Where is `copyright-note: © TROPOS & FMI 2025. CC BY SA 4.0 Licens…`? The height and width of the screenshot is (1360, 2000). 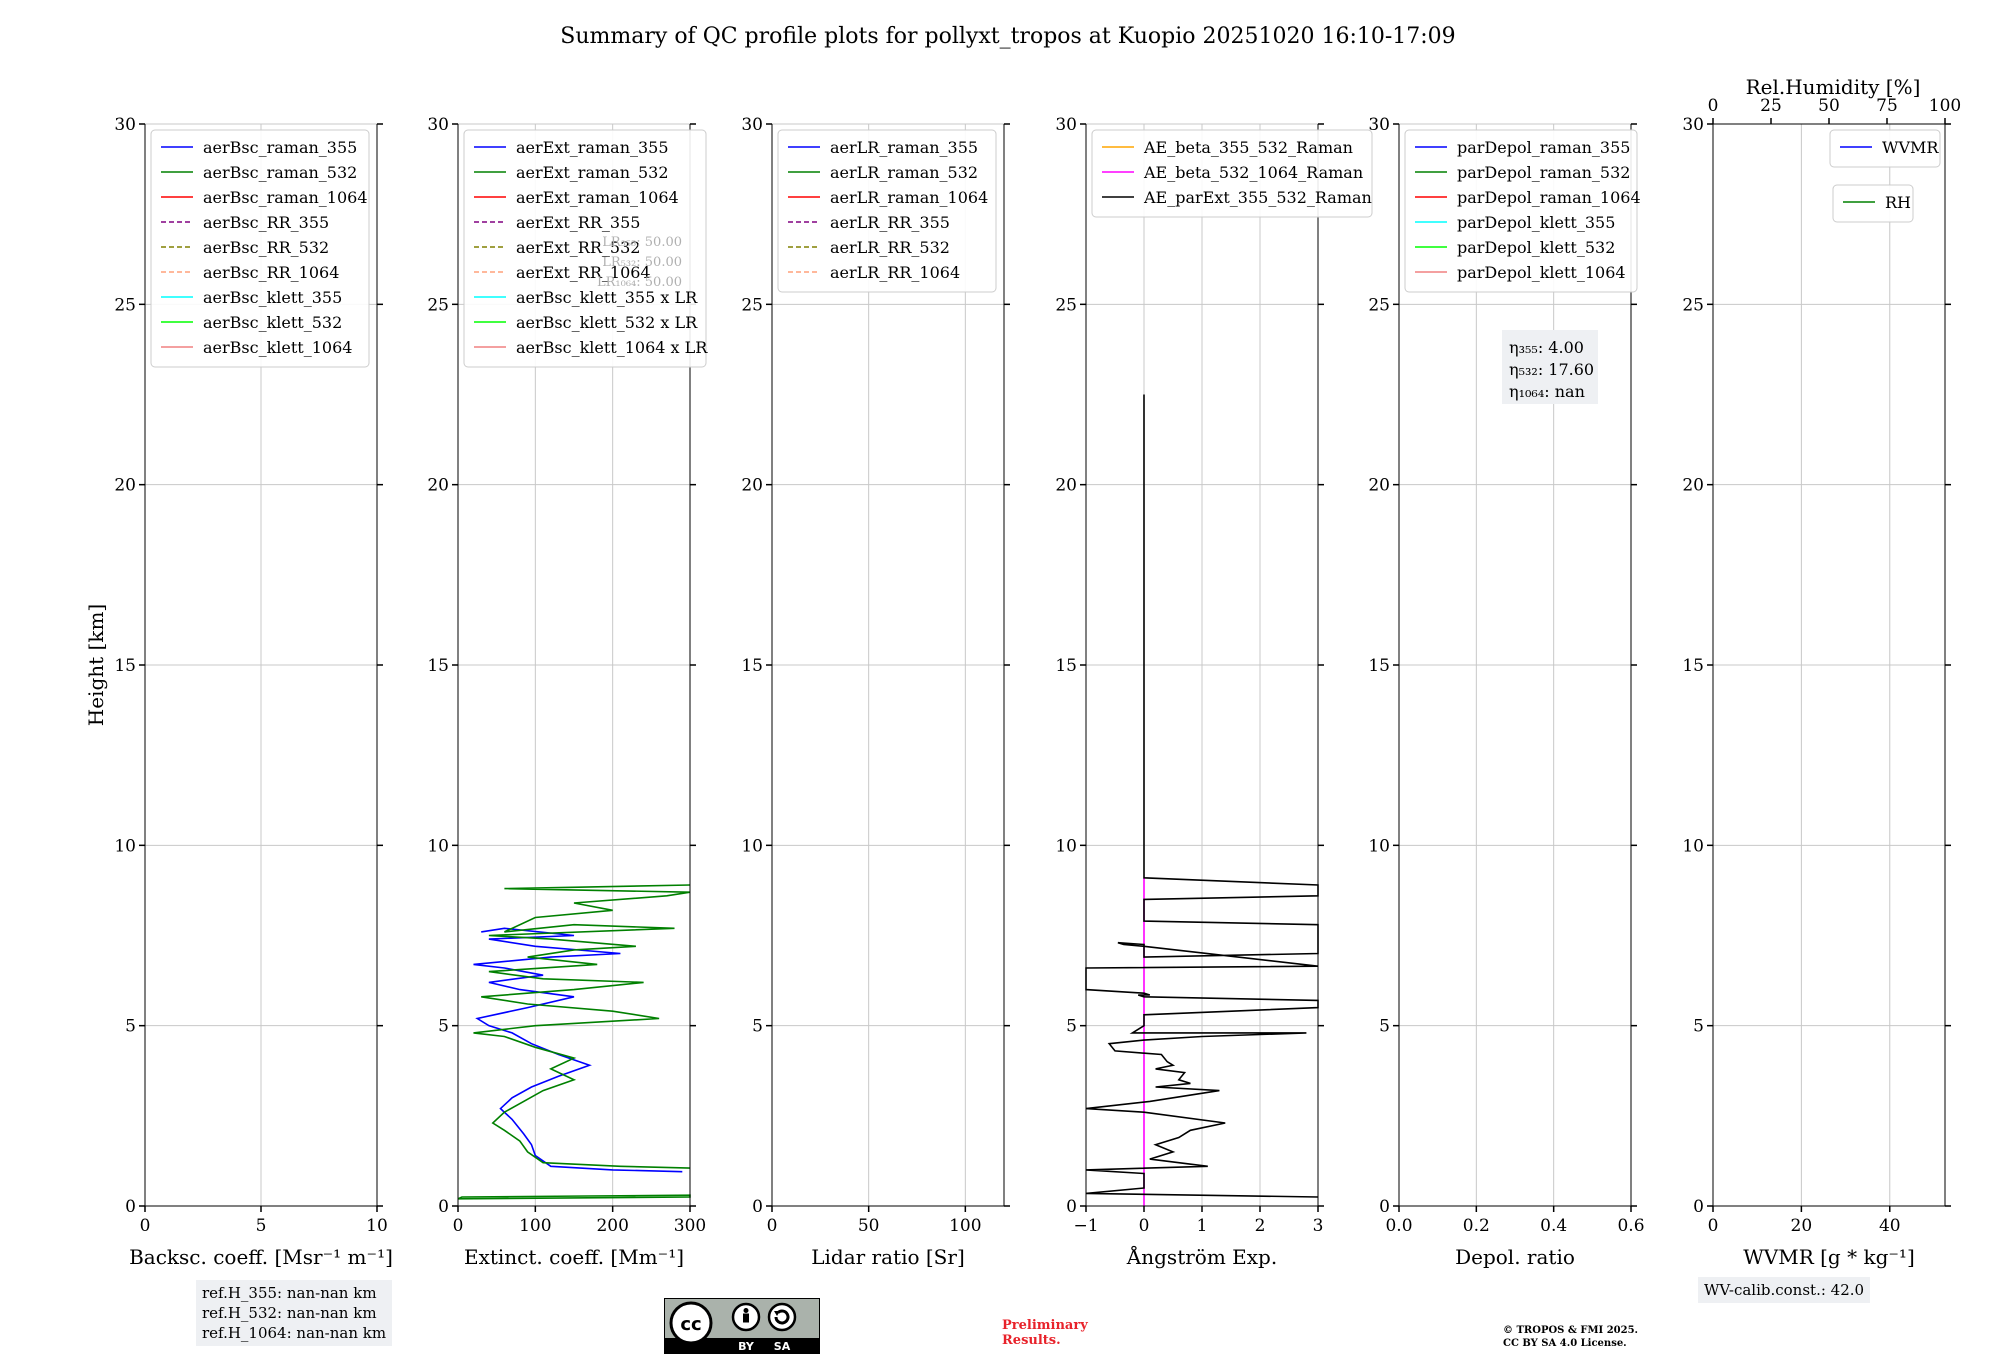
copyright-note: © TROPOS & FMI 2025. CC BY SA 4.0 Licens… is located at coordinates (1570, 1337).